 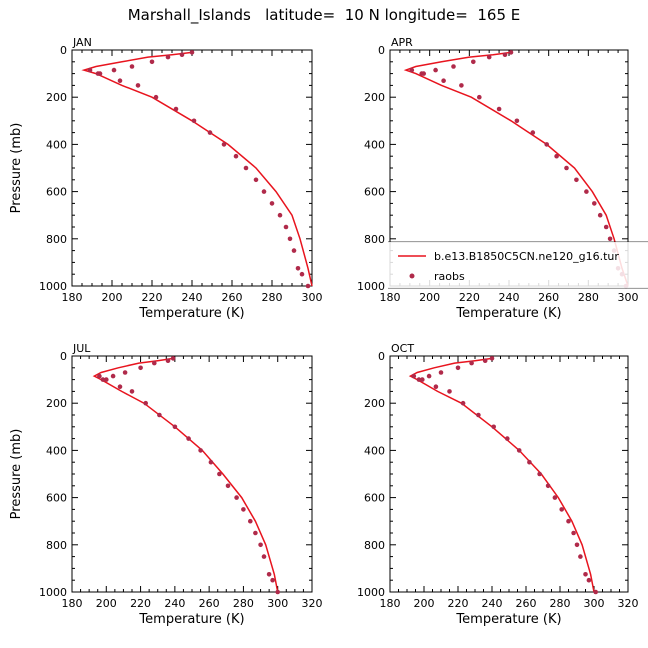 I want to click on legend-raobs-swatch, so click(x=412, y=276).